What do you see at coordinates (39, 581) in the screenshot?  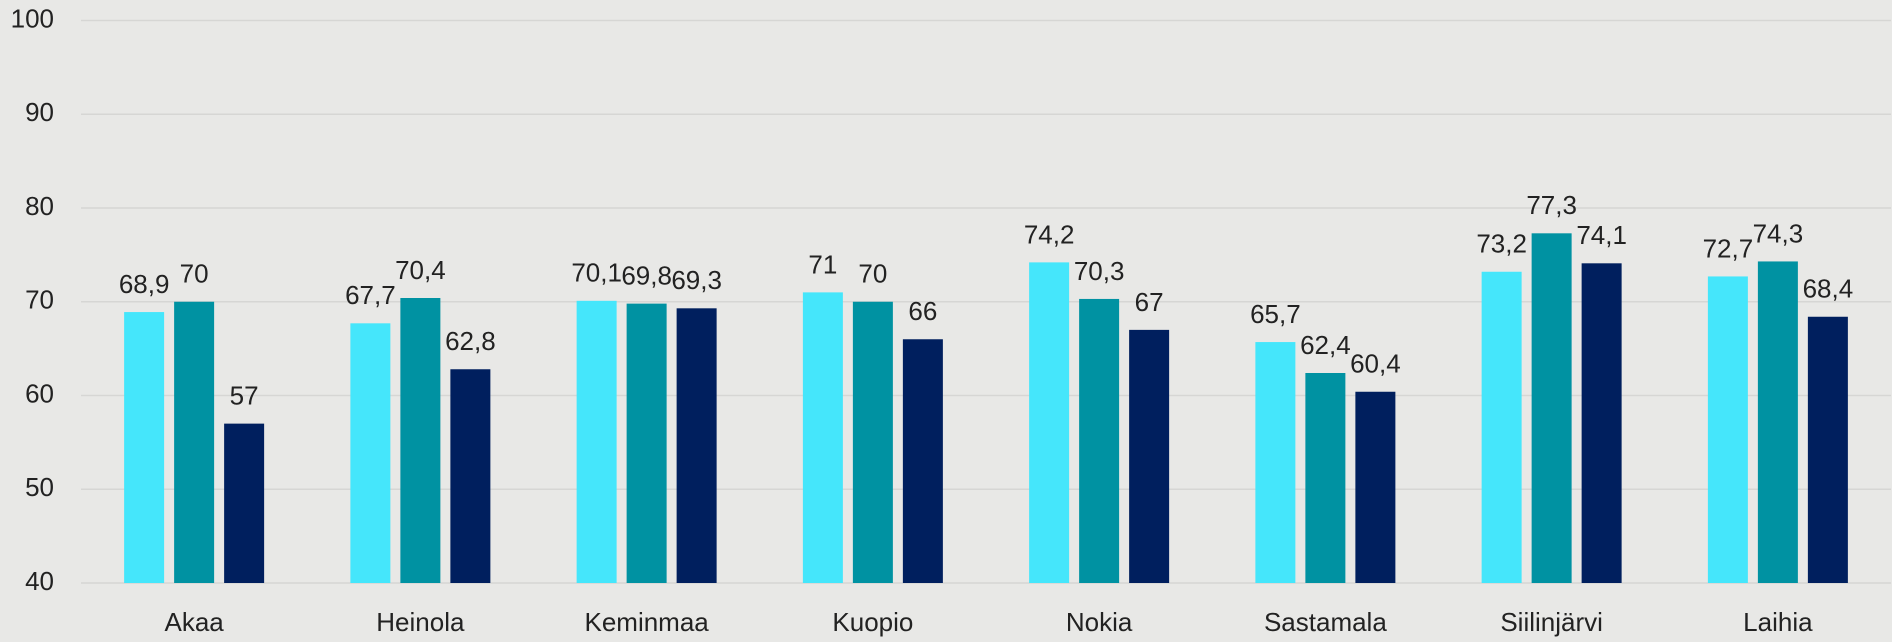 I see `y-tick-label: 40` at bounding box center [39, 581].